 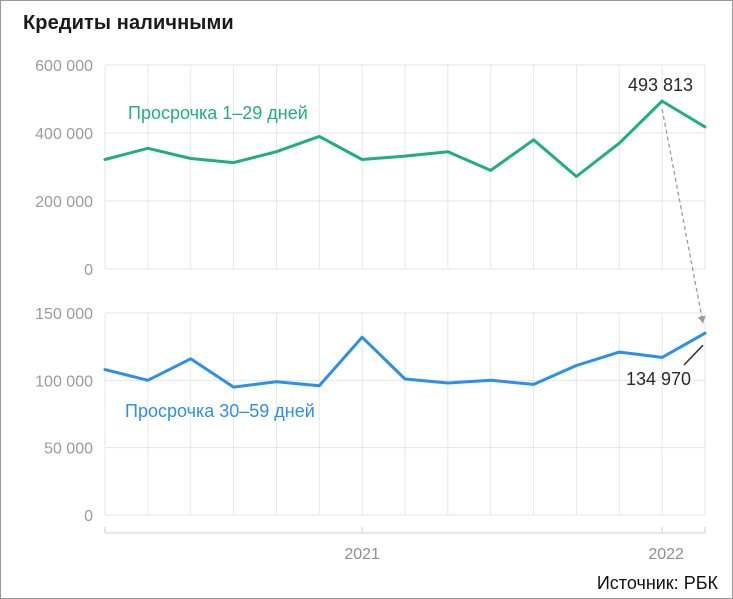 What do you see at coordinates (64, 381) in the screenshot?
I see `lower-y-tick-label: 100 000` at bounding box center [64, 381].